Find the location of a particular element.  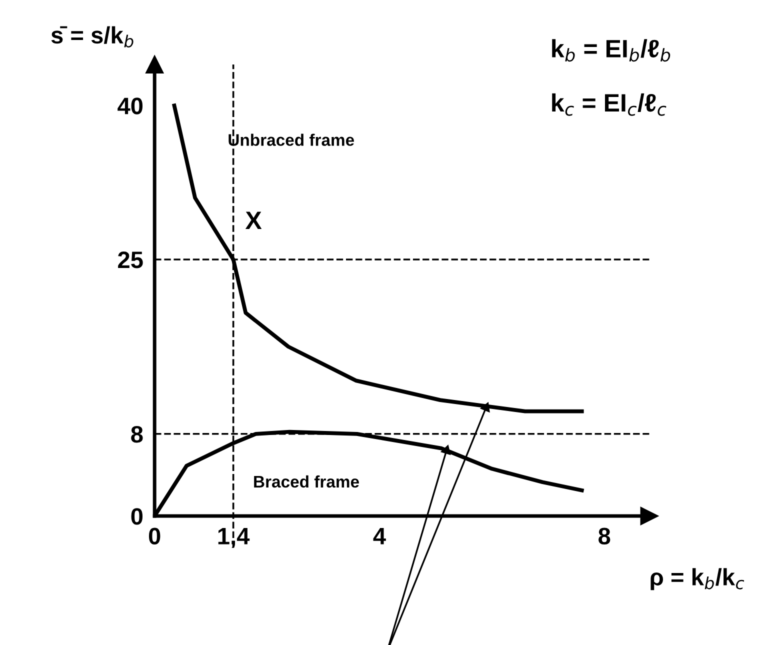

x-tick-label: 1,4 is located at coordinates (234, 538).